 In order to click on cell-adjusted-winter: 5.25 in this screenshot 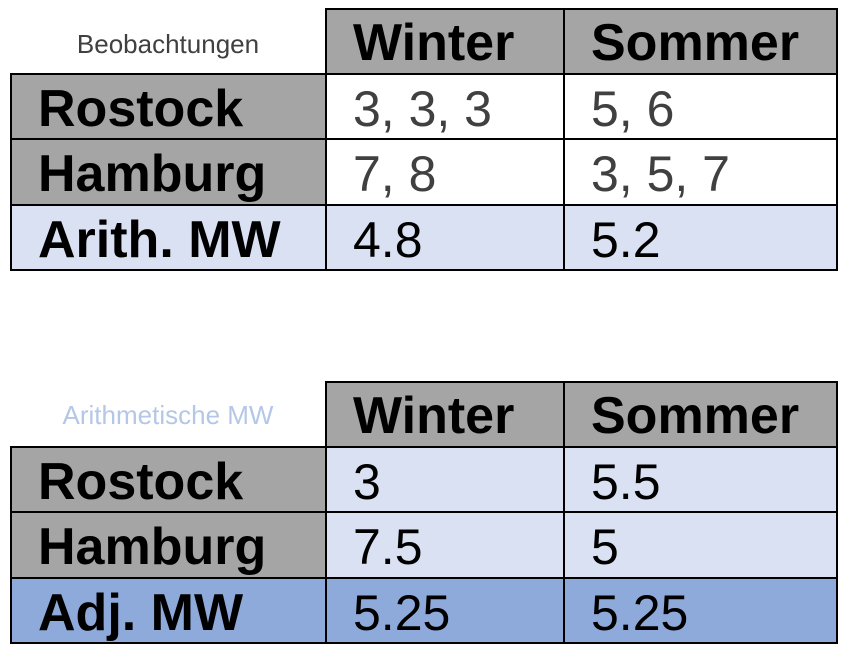, I will do `click(445, 610)`.